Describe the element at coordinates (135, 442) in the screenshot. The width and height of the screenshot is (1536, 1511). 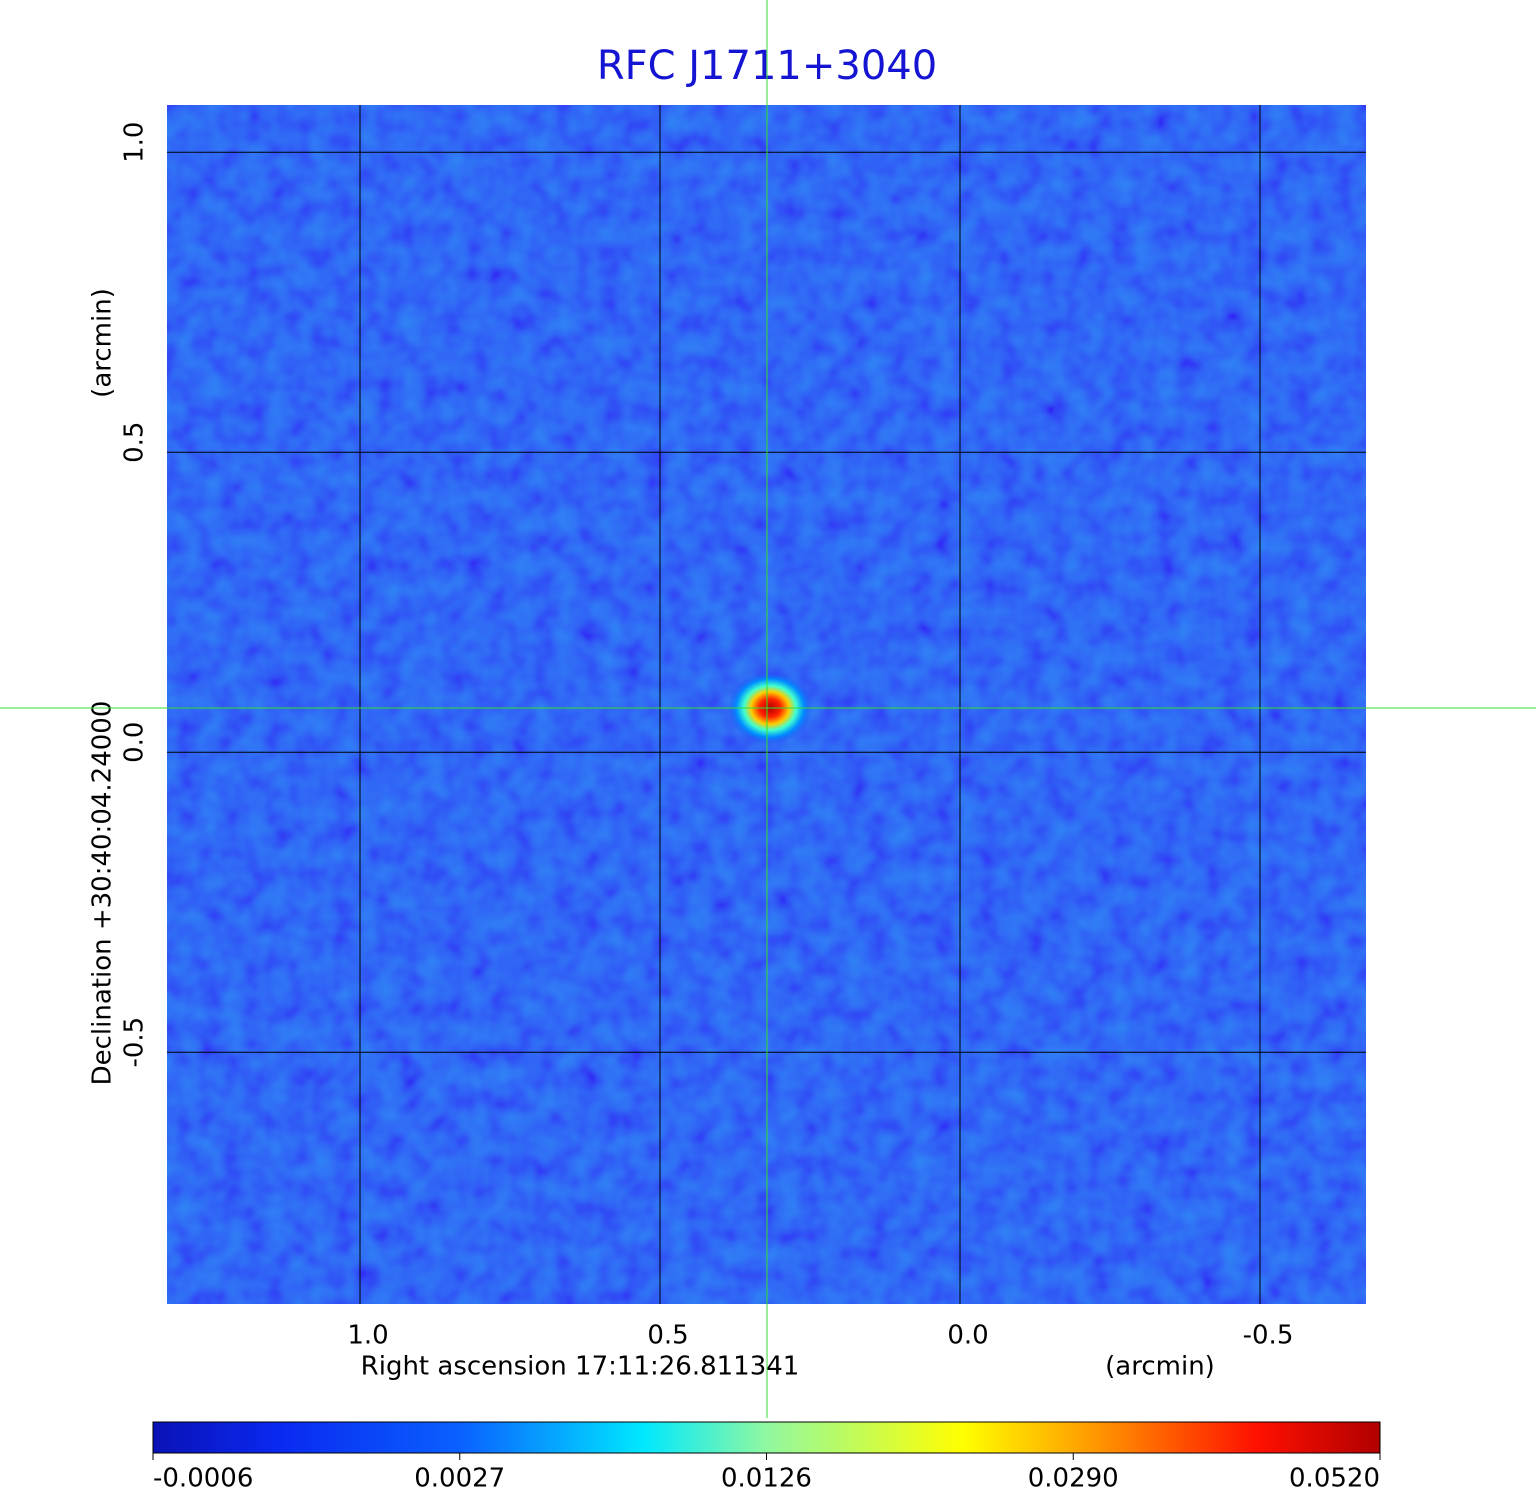
I see `y-tick-label: 0.5` at that location.